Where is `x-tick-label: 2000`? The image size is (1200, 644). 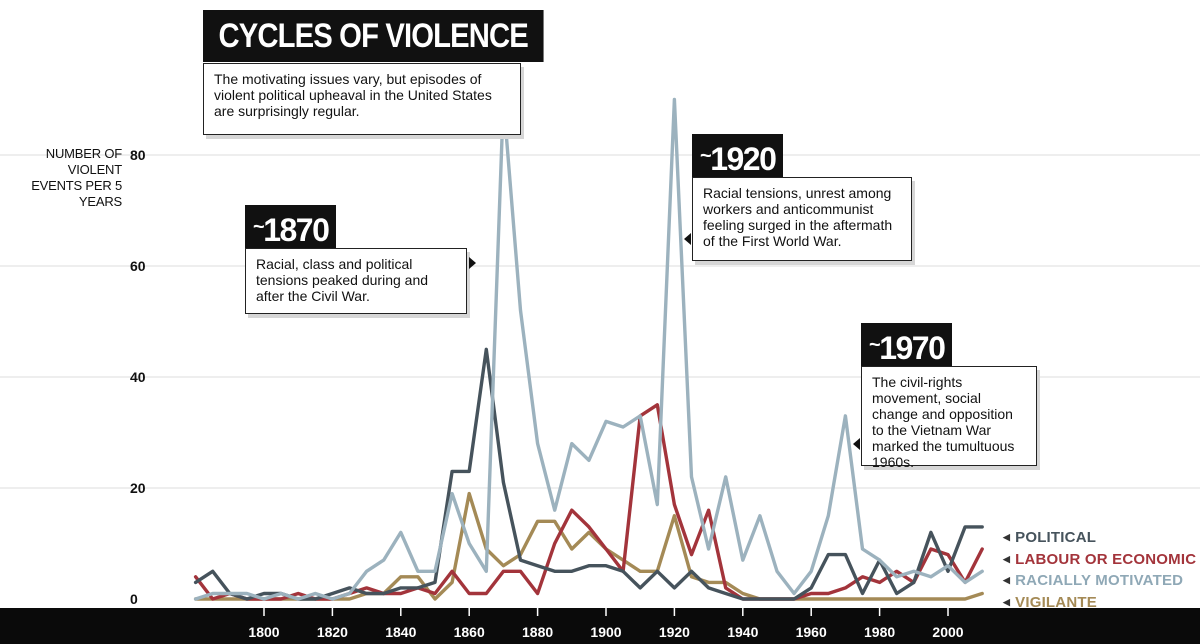
x-tick-label: 2000 is located at coordinates (947, 632).